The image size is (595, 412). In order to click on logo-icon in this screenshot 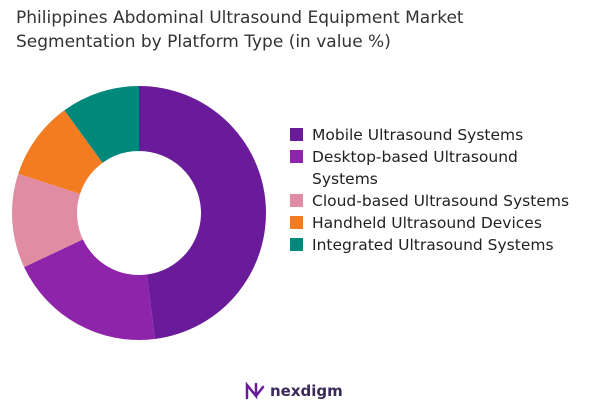, I will do `click(255, 390)`.